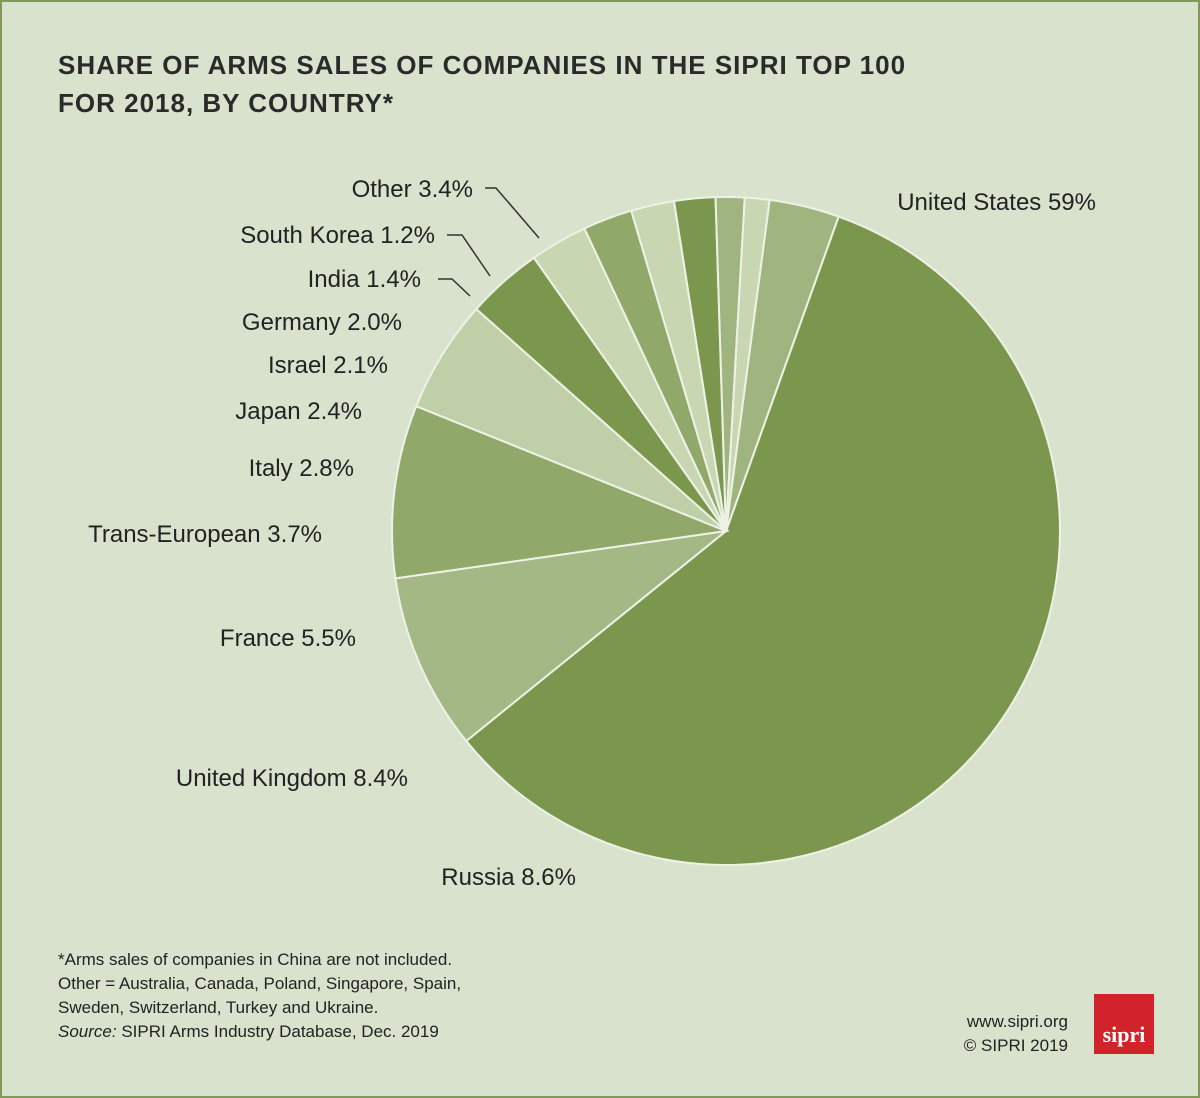 The image size is (1200, 1098). I want to click on slice-label-italy: Italy 2.8%, so click(301, 468).